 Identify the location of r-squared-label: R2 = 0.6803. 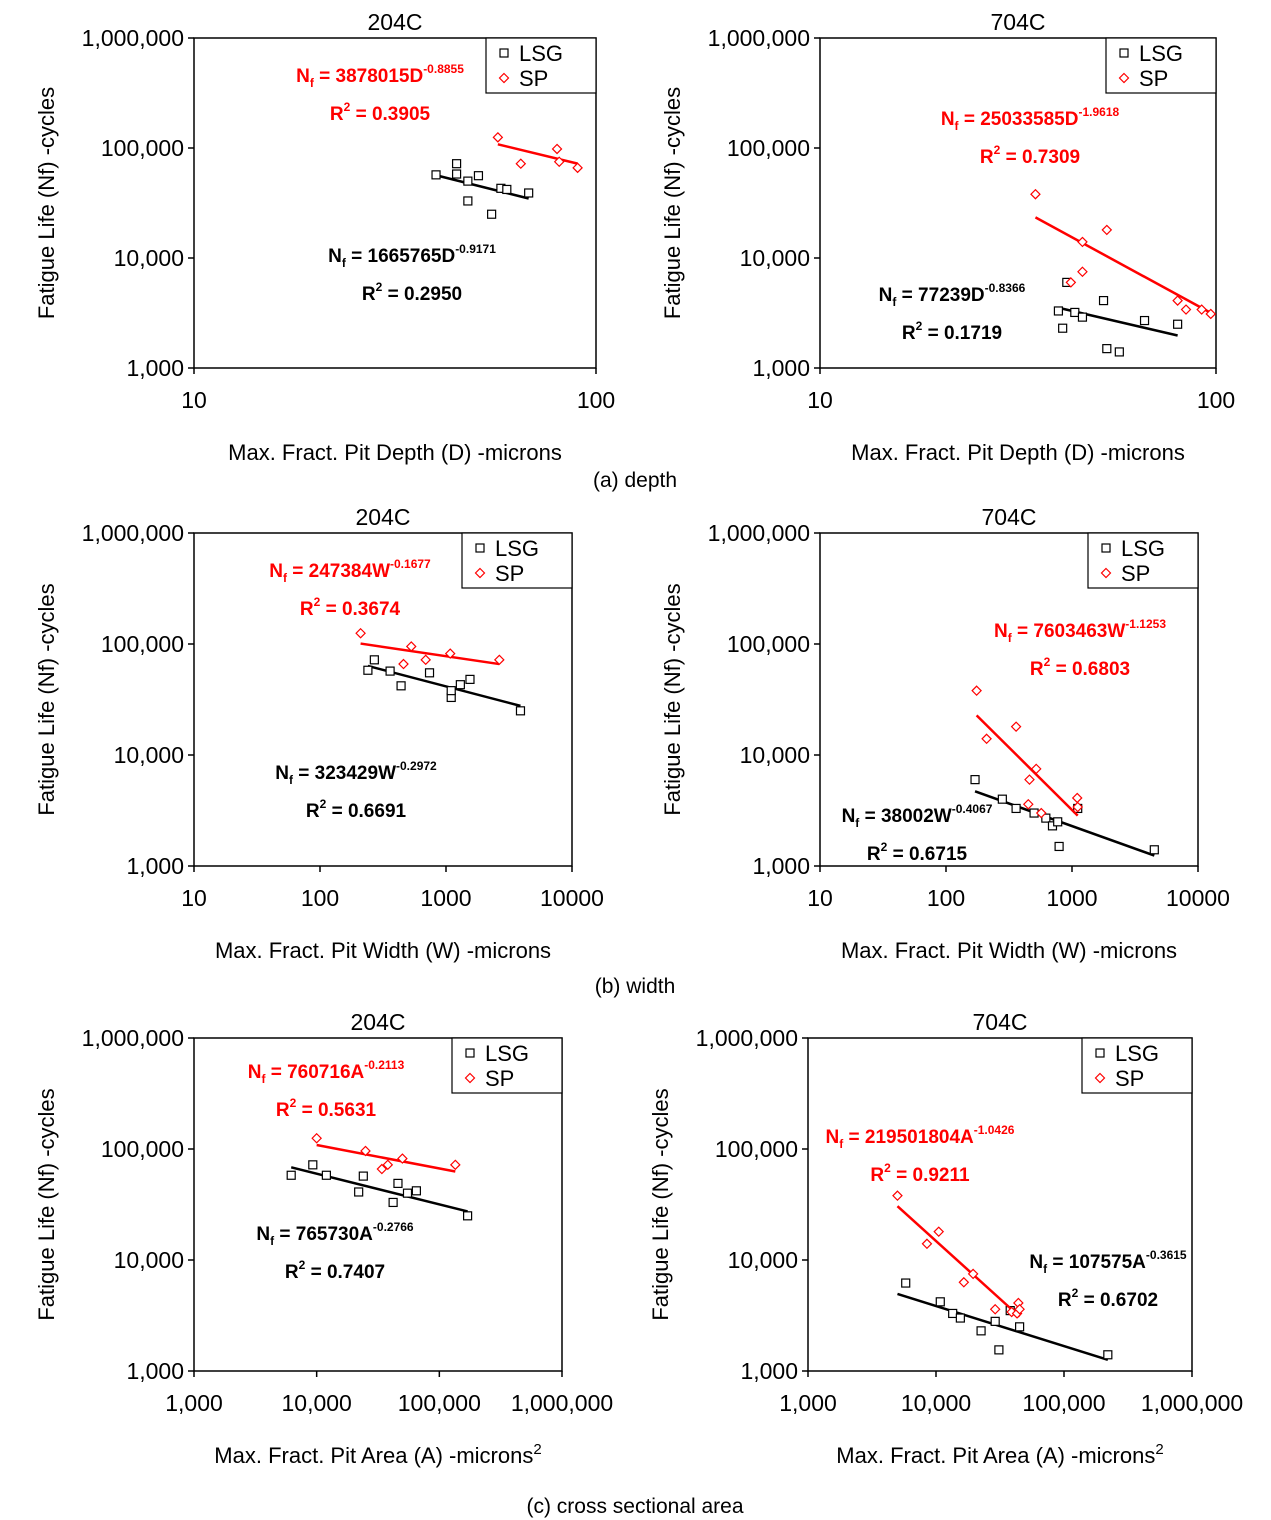
(1080, 667).